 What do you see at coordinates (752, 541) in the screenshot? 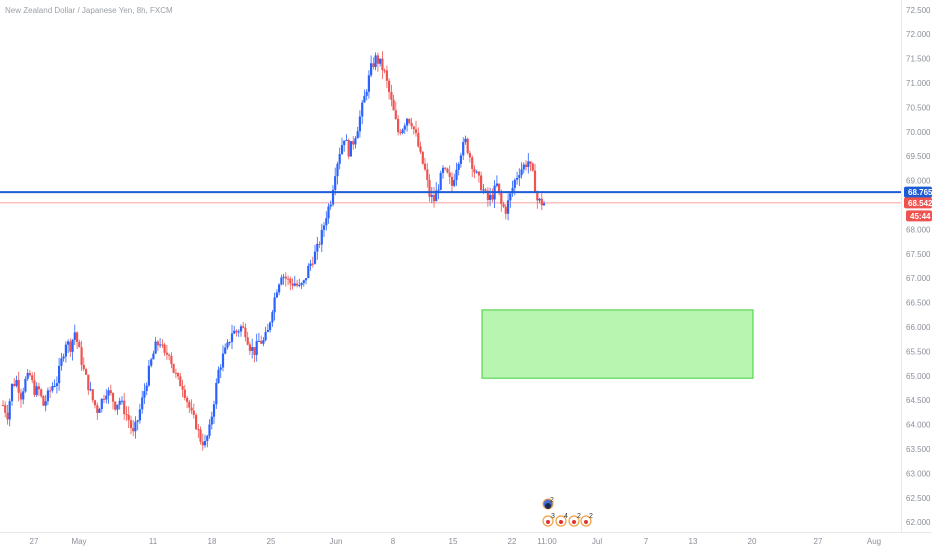
I see `x-tick-label: 20` at bounding box center [752, 541].